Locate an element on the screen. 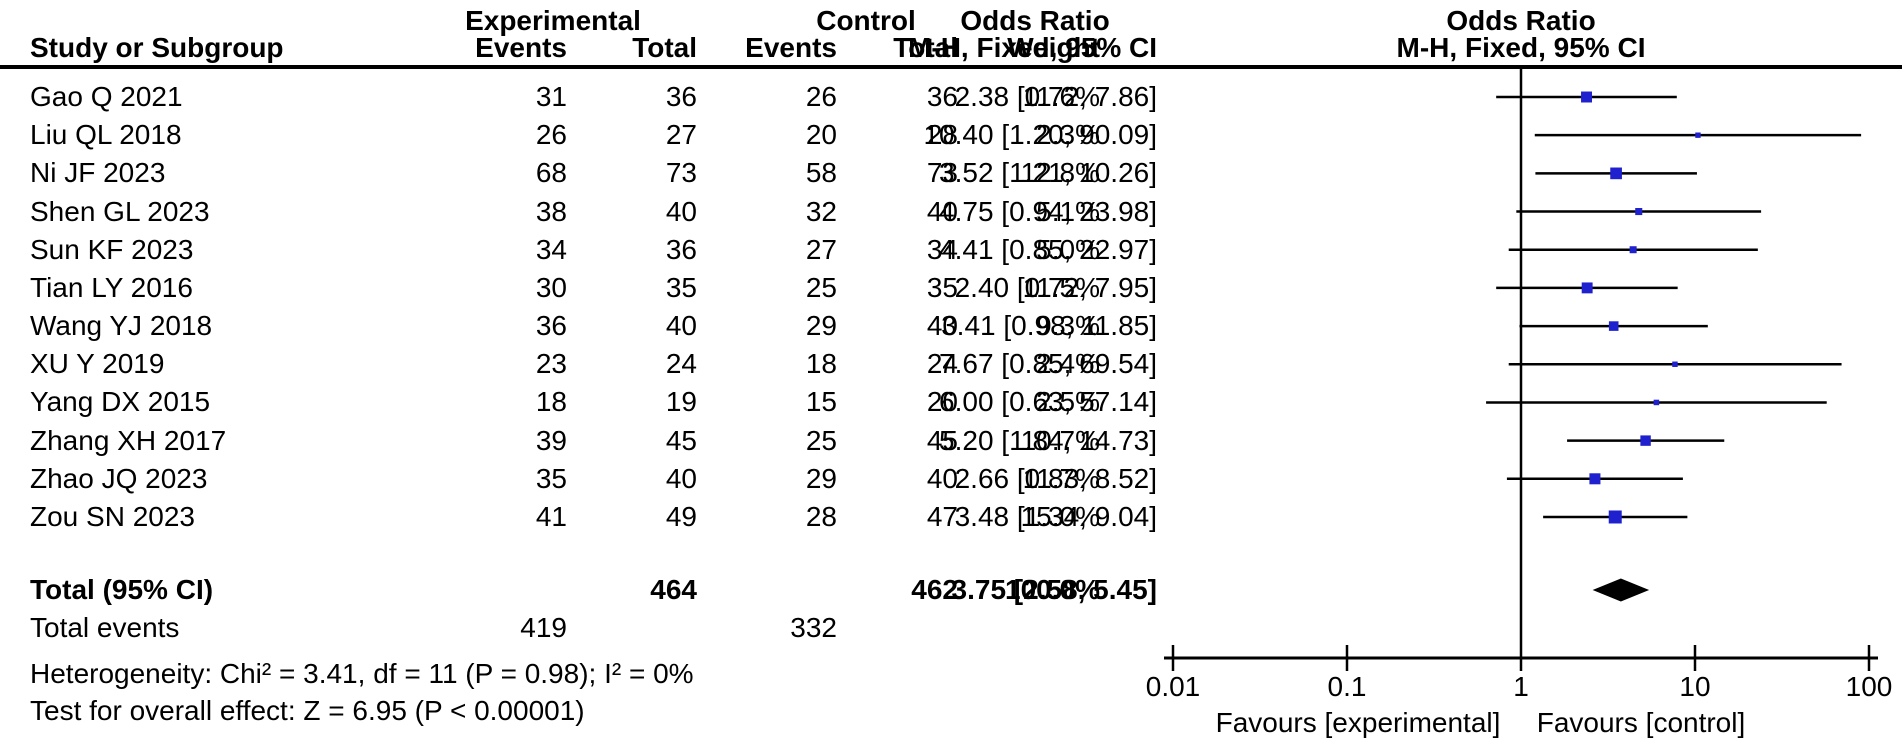  cell-or-ci: 2.66 [0.83, 8.52] is located at coordinates (1055, 478).